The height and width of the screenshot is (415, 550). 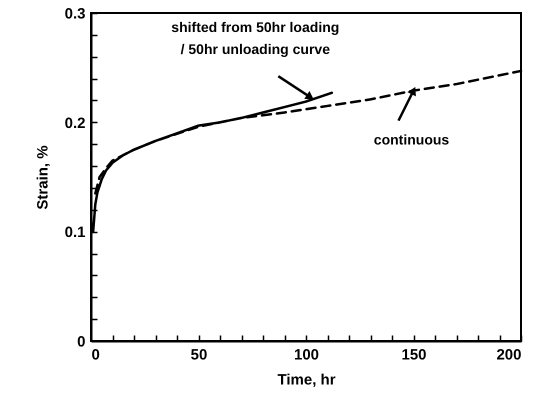 I want to click on annotation: continuous, so click(x=412, y=140).